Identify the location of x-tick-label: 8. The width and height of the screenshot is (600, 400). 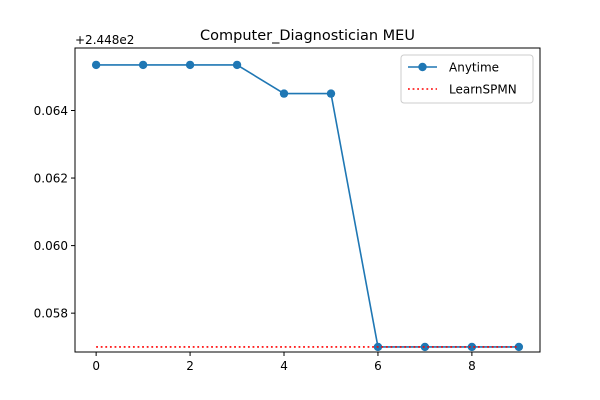
(472, 366).